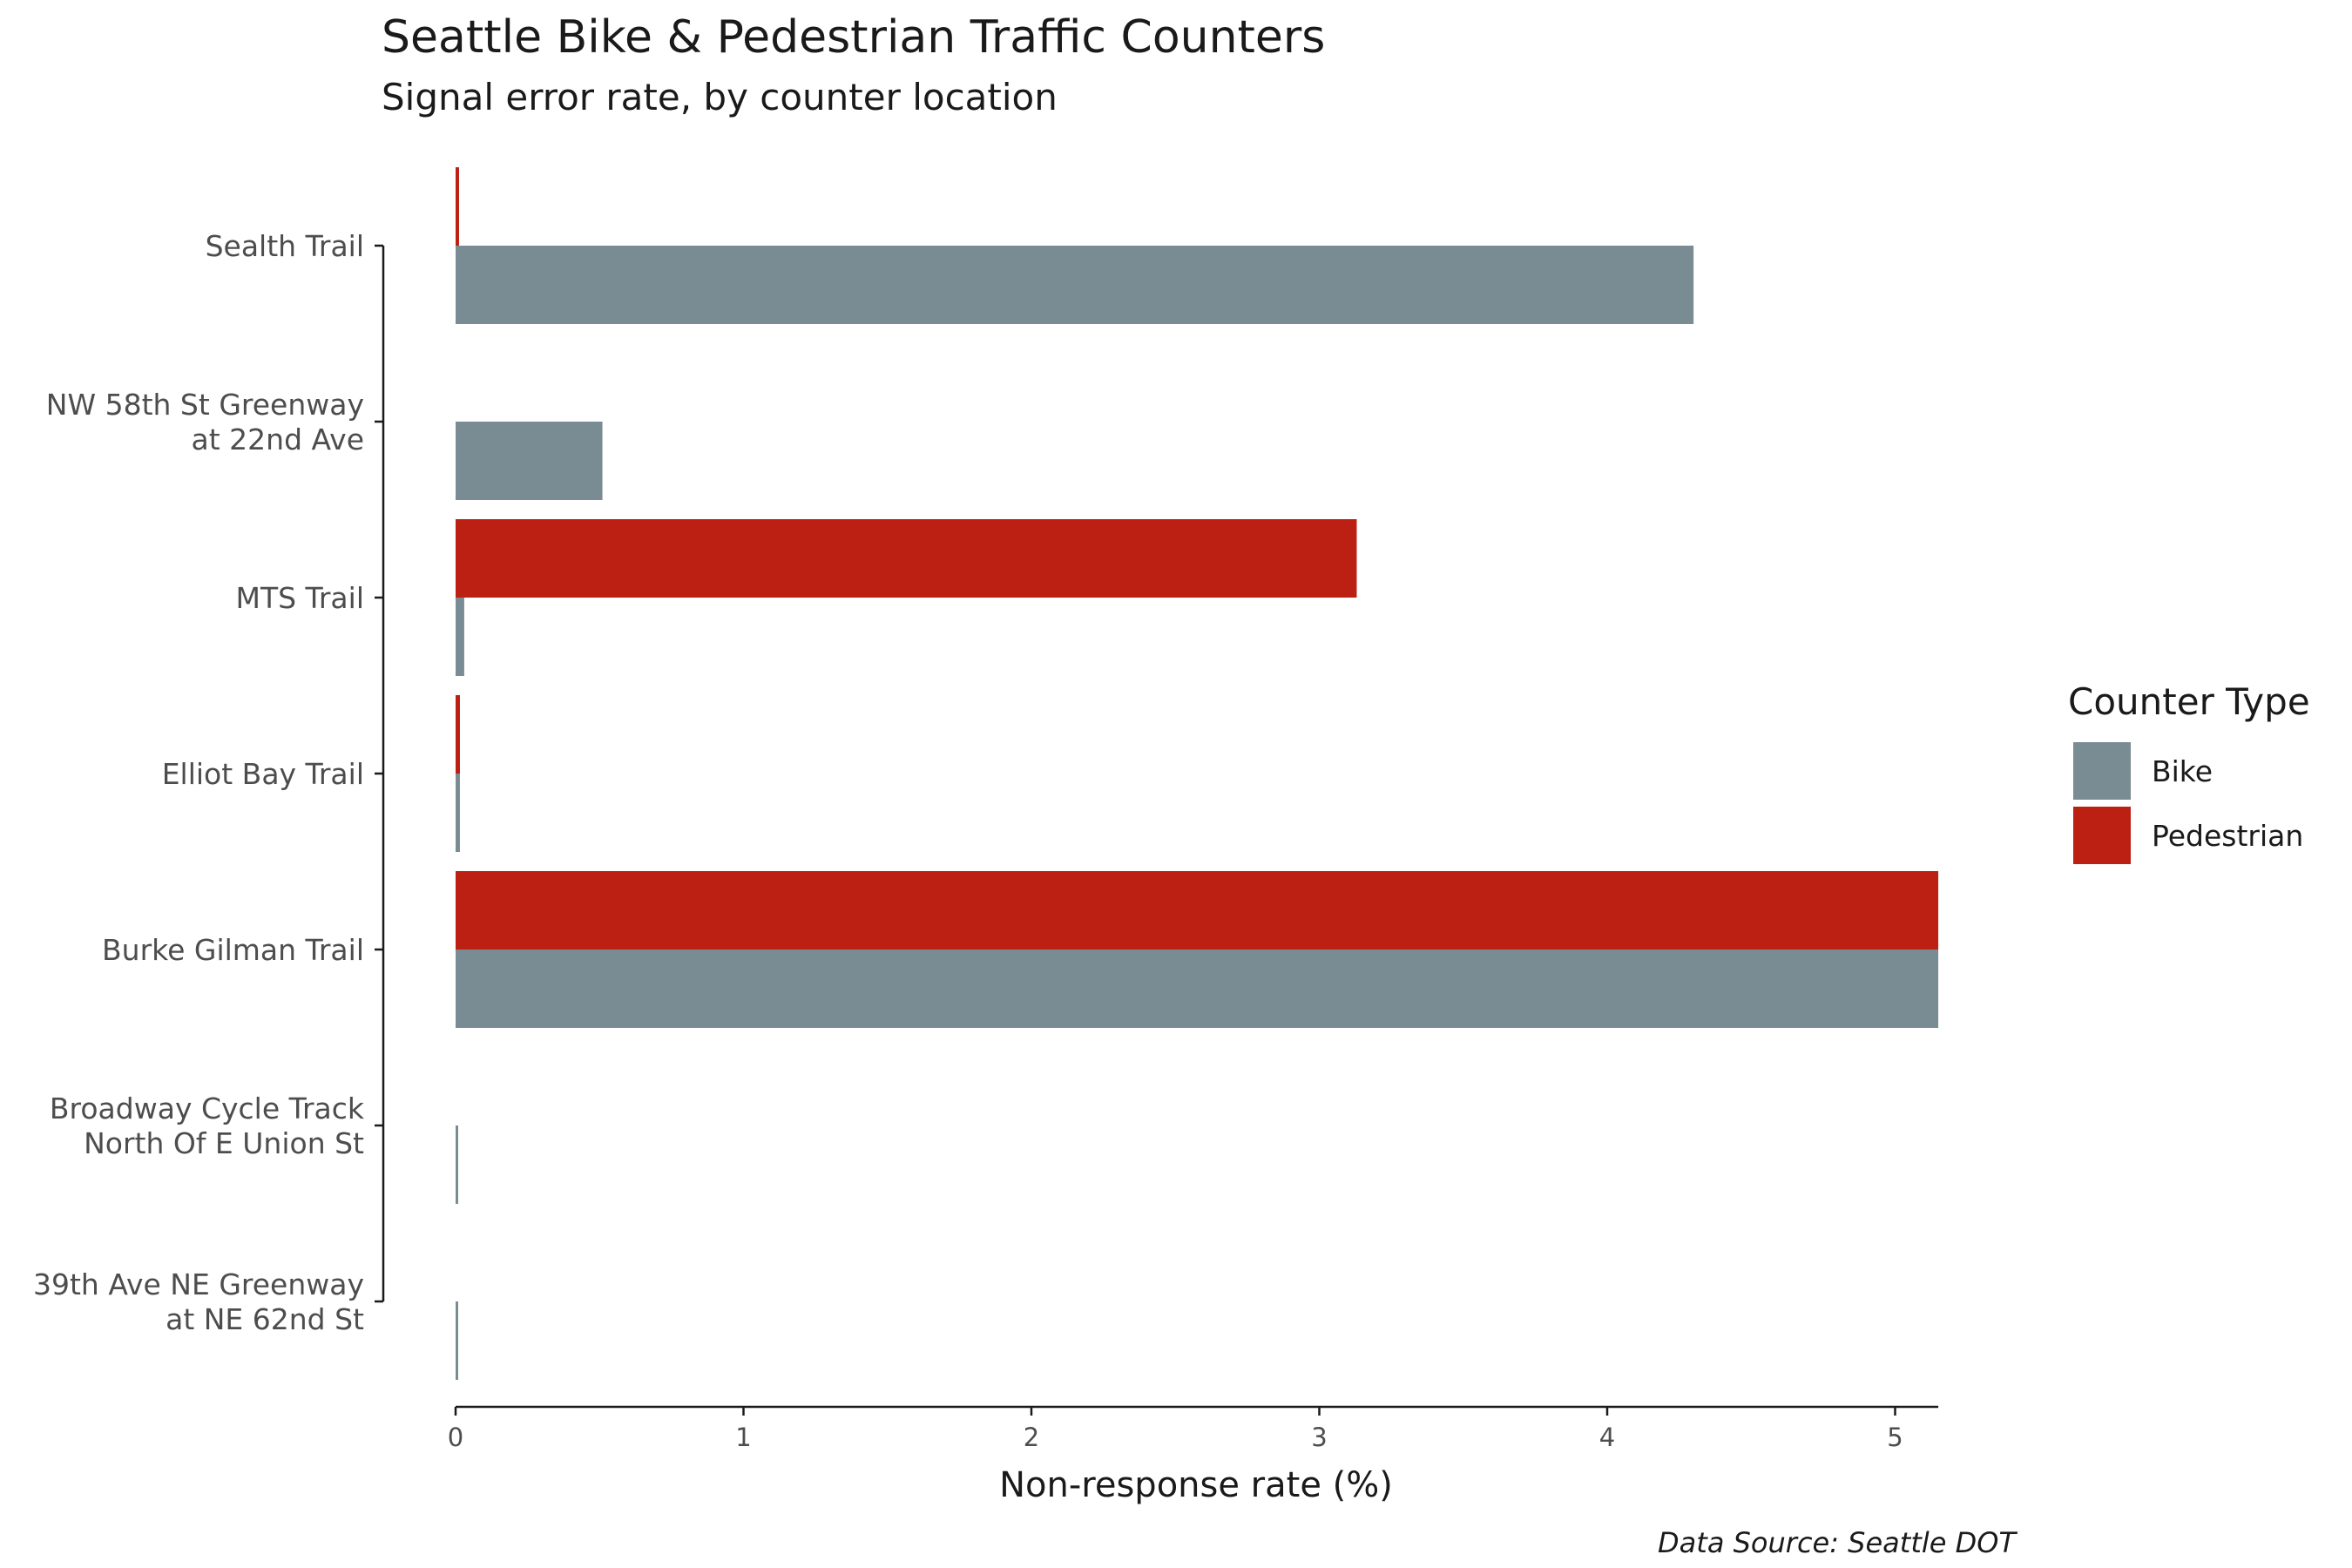 This screenshot has width=2352, height=1568. I want to click on y-tick-label-2: MTS Trail, so click(299, 598).